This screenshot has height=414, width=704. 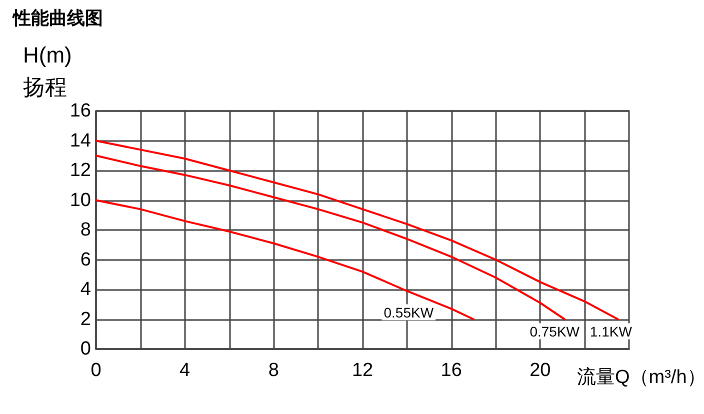 What do you see at coordinates (80, 111) in the screenshot?
I see `y-tick-label: 16` at bounding box center [80, 111].